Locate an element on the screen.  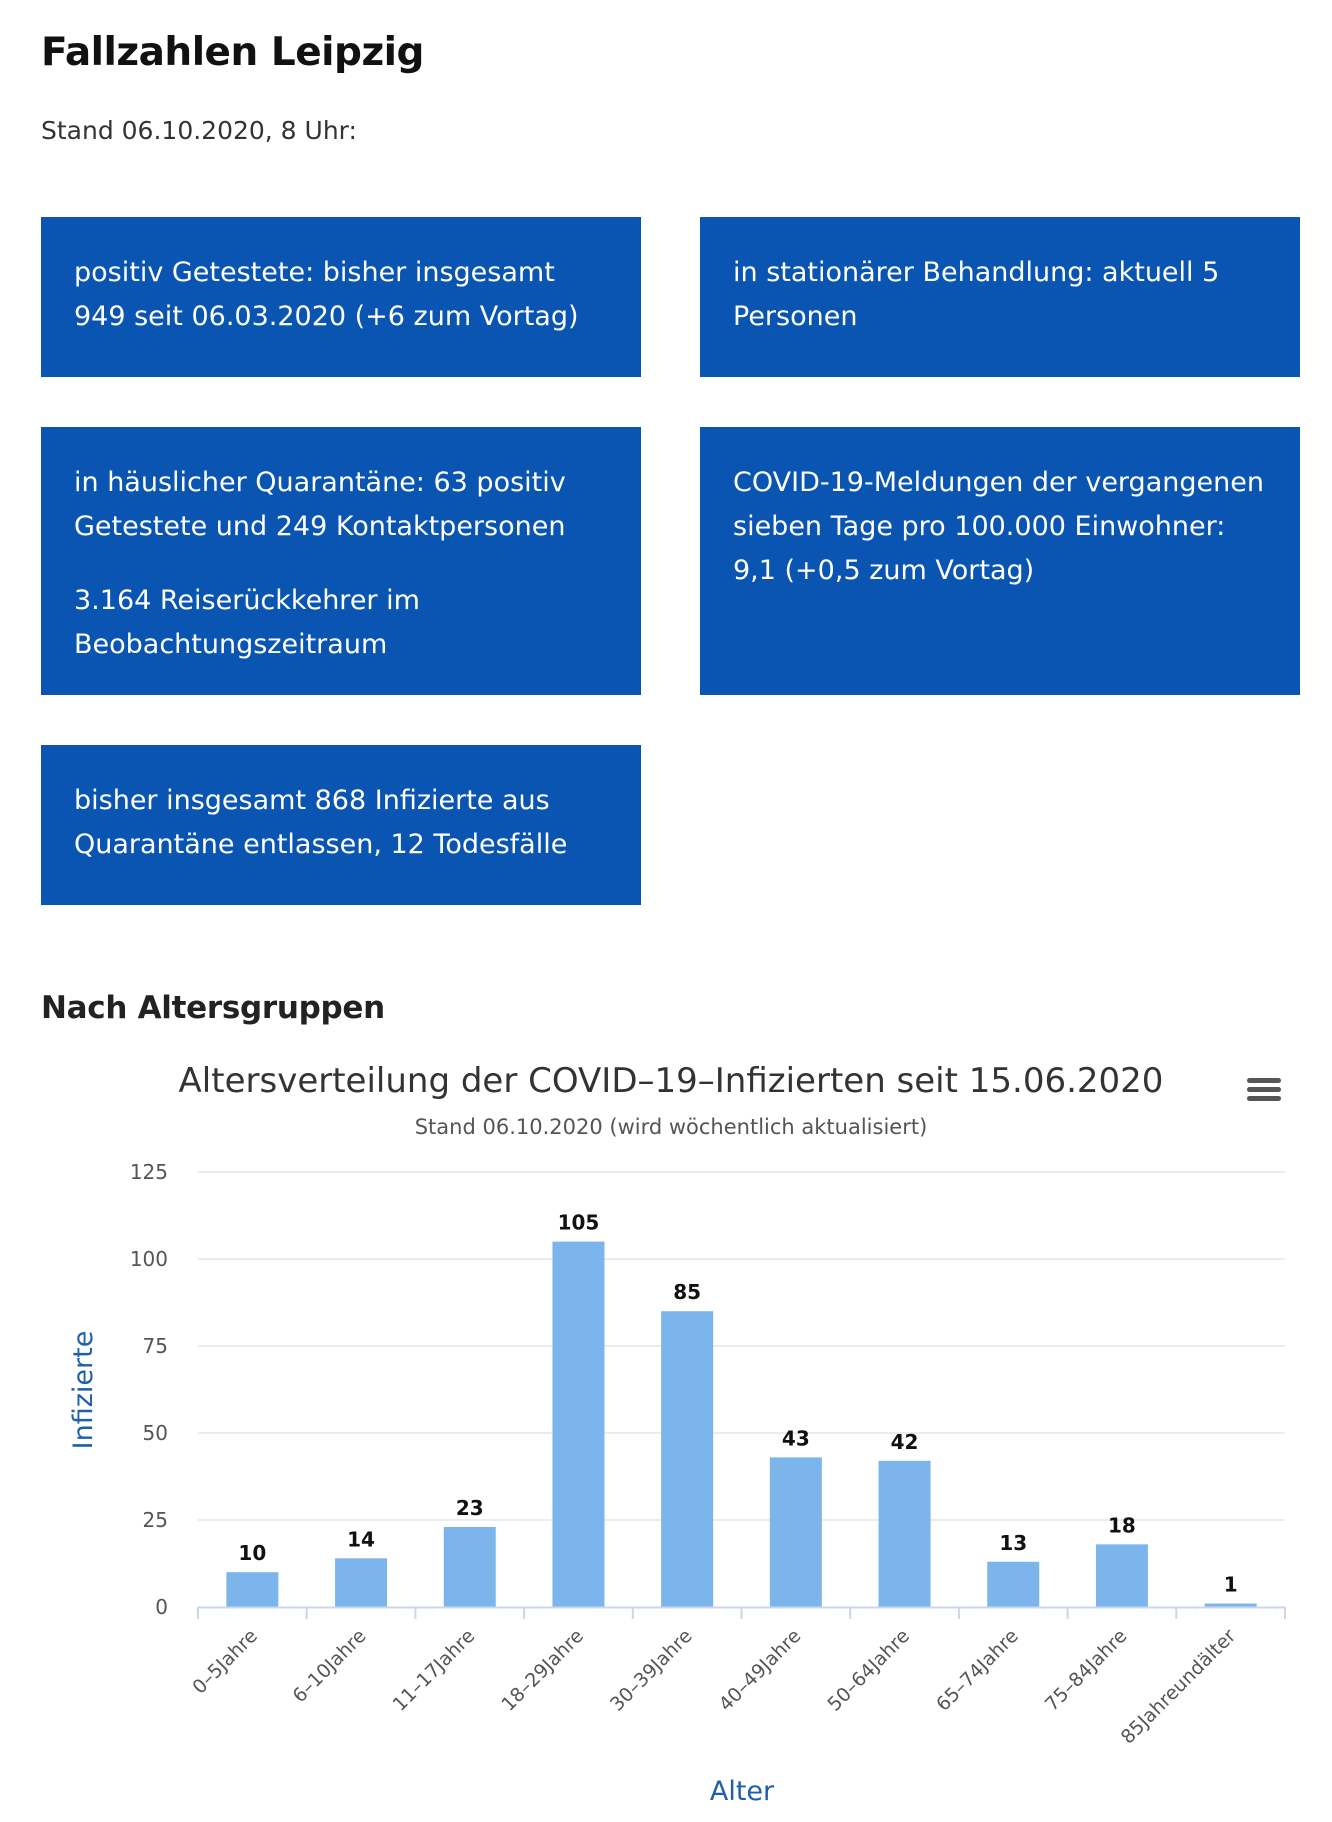
data-label: 13 is located at coordinates (1013, 1543).